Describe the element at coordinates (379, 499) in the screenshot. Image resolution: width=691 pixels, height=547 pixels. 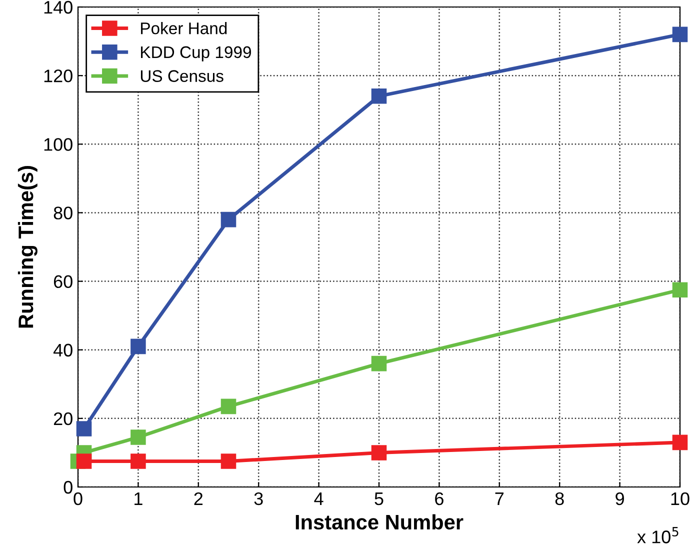
I see `x-tick-label: 5` at that location.